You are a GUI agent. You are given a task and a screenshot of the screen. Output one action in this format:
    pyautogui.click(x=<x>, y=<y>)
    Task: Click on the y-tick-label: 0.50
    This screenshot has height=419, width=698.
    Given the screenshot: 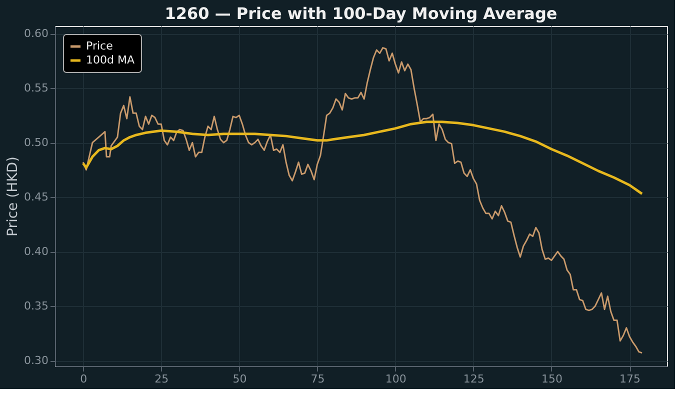 What is the action you would take?
    pyautogui.click(x=36, y=143)
    